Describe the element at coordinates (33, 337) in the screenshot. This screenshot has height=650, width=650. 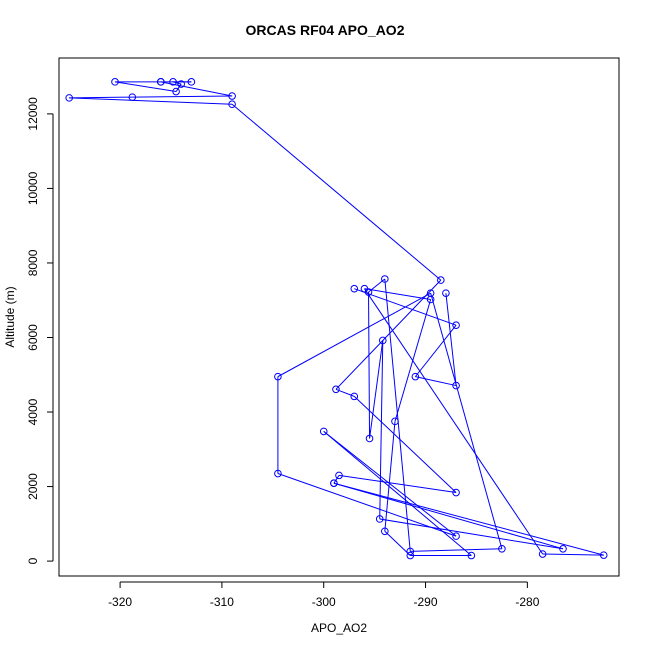
I see `y-tick-label: 6000` at that location.